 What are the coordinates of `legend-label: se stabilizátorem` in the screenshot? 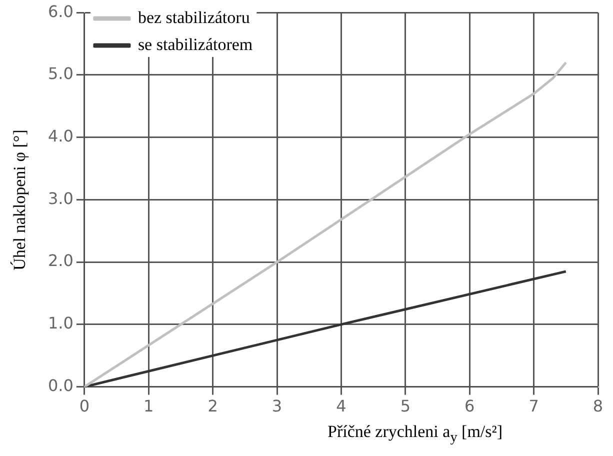 It's located at (195, 44).